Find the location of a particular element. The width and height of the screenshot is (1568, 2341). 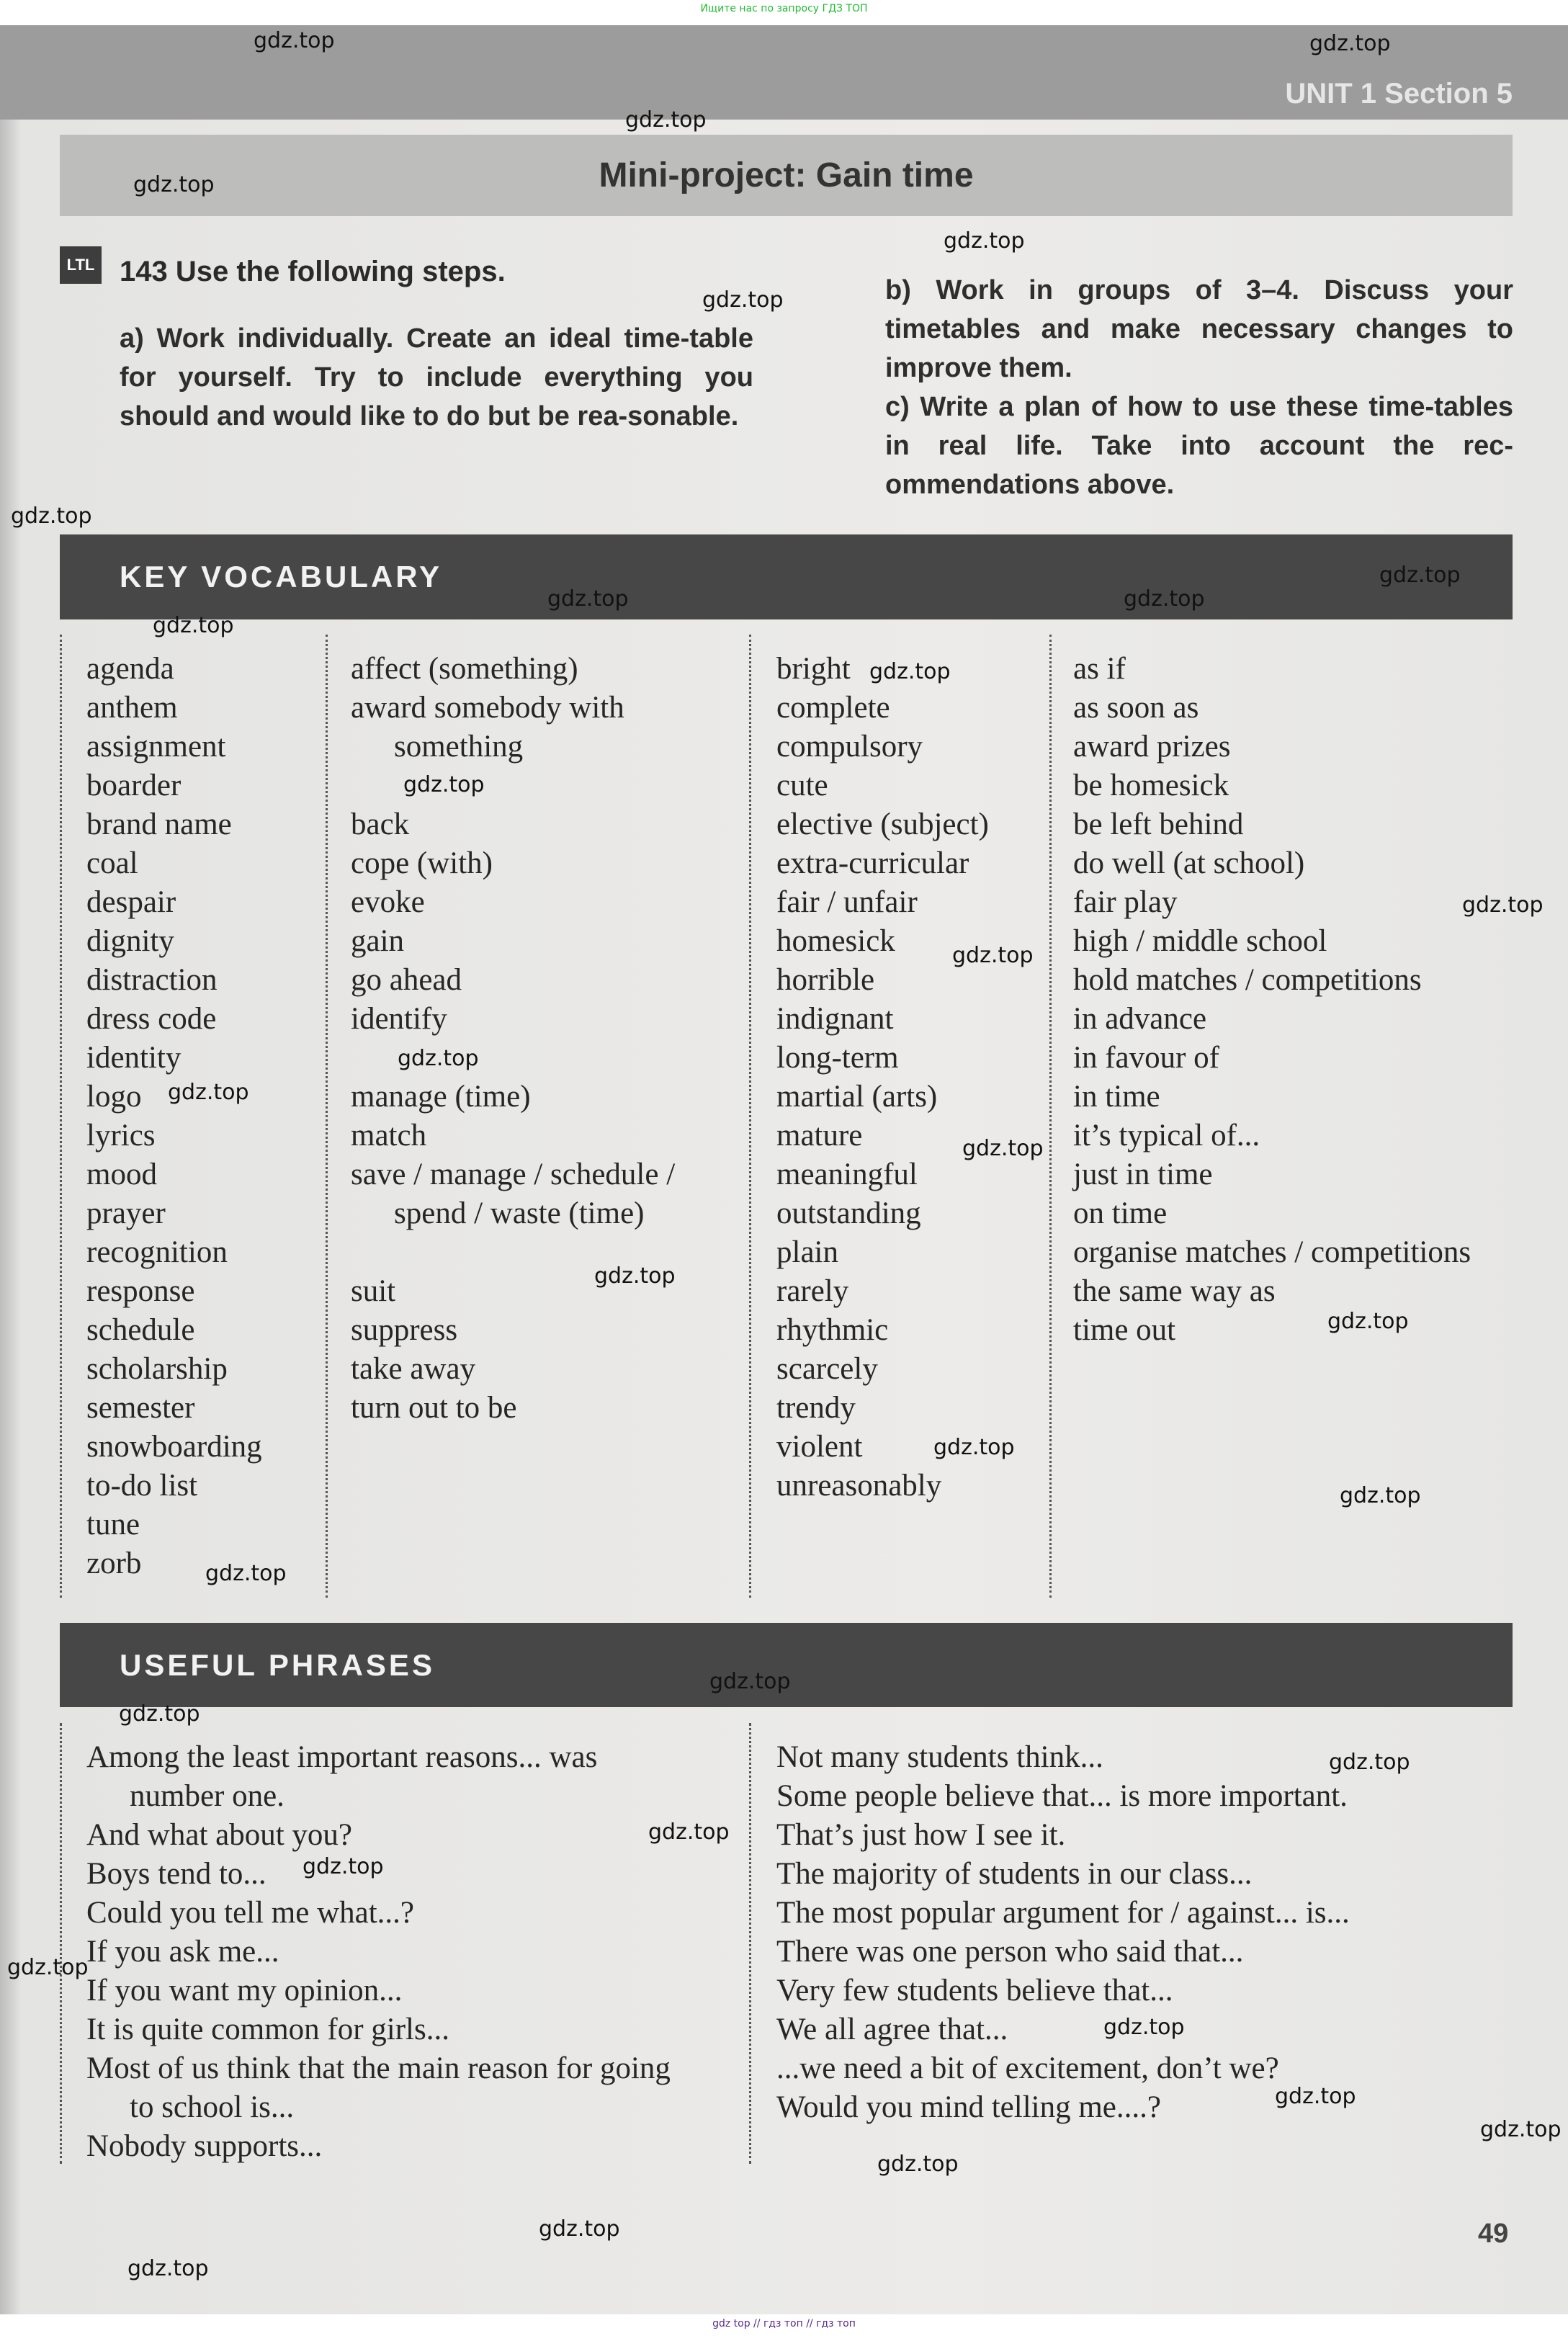

key-vocabulary-header: KEY VOCABULARY is located at coordinates (786, 576).